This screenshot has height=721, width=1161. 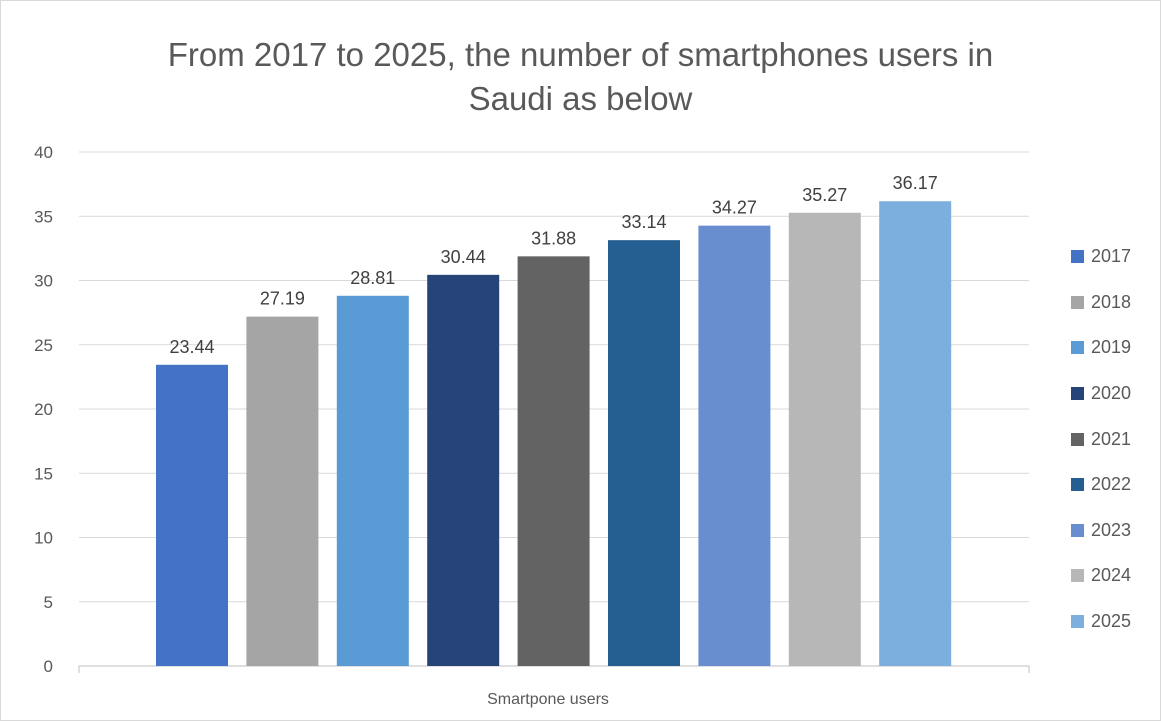 I want to click on chart-legend: 2017 2018 2019 2020 2021 2022 2023 2024 2025, so click(x=1101, y=439).